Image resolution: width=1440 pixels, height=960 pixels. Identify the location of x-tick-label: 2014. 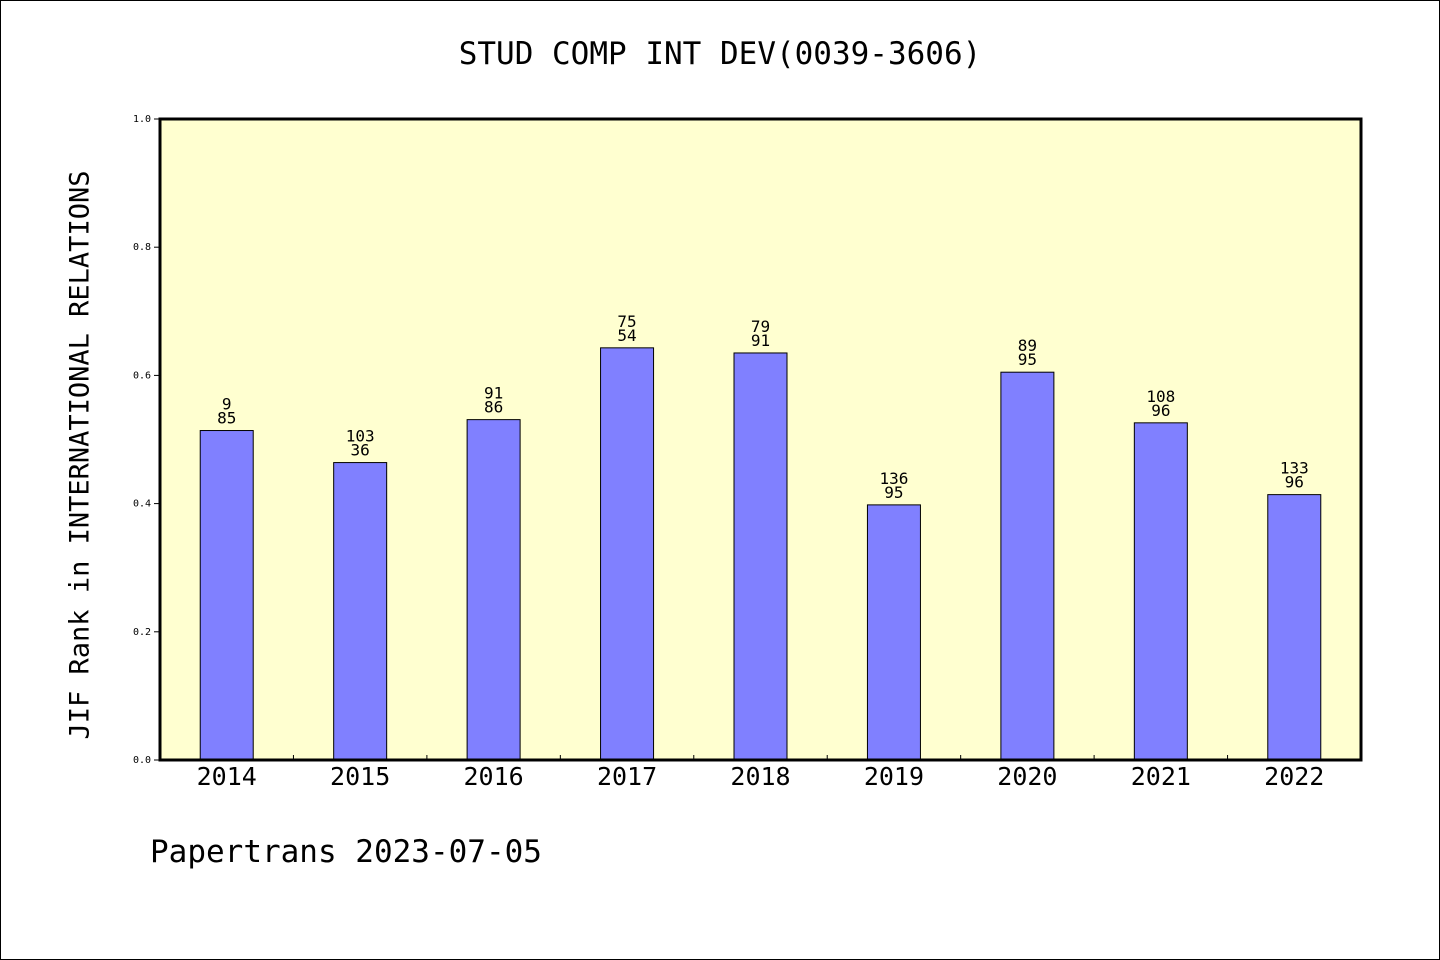
(227, 776).